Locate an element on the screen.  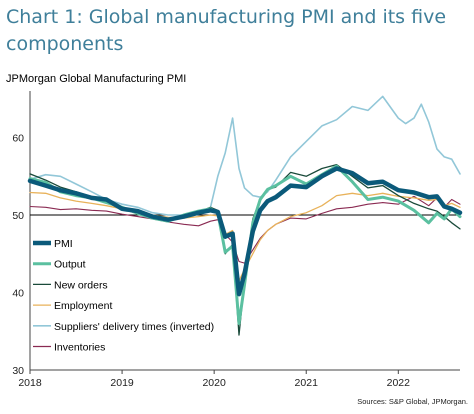
legend-label: New orders is located at coordinates (81, 285).